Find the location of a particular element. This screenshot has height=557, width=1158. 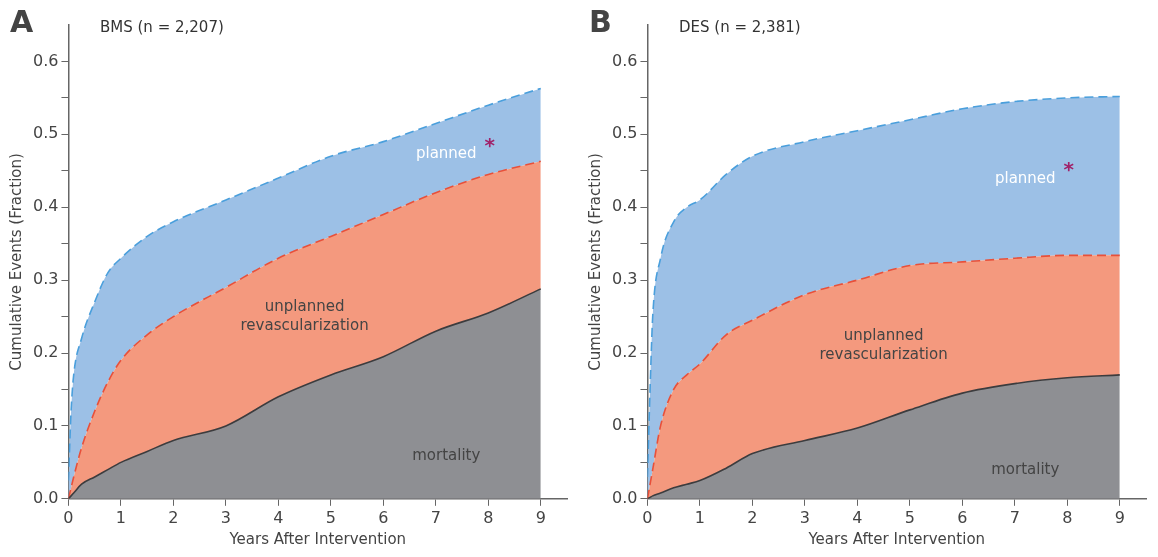

chart-subtitle: BMS (n = 2,207) is located at coordinates (162, 27).